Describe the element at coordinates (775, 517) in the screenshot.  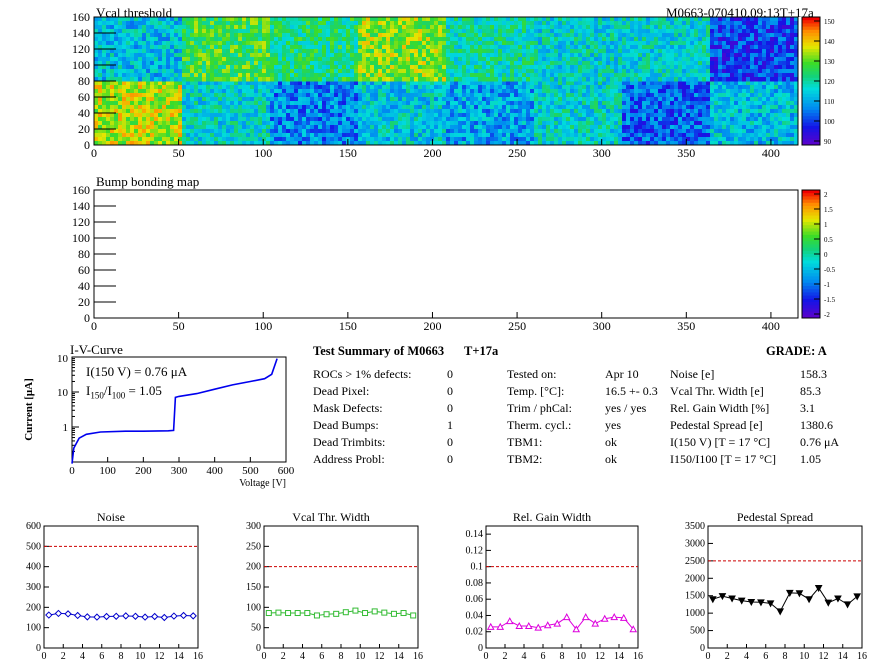
I see `mini-chart-title: Pedestal Spread` at that location.